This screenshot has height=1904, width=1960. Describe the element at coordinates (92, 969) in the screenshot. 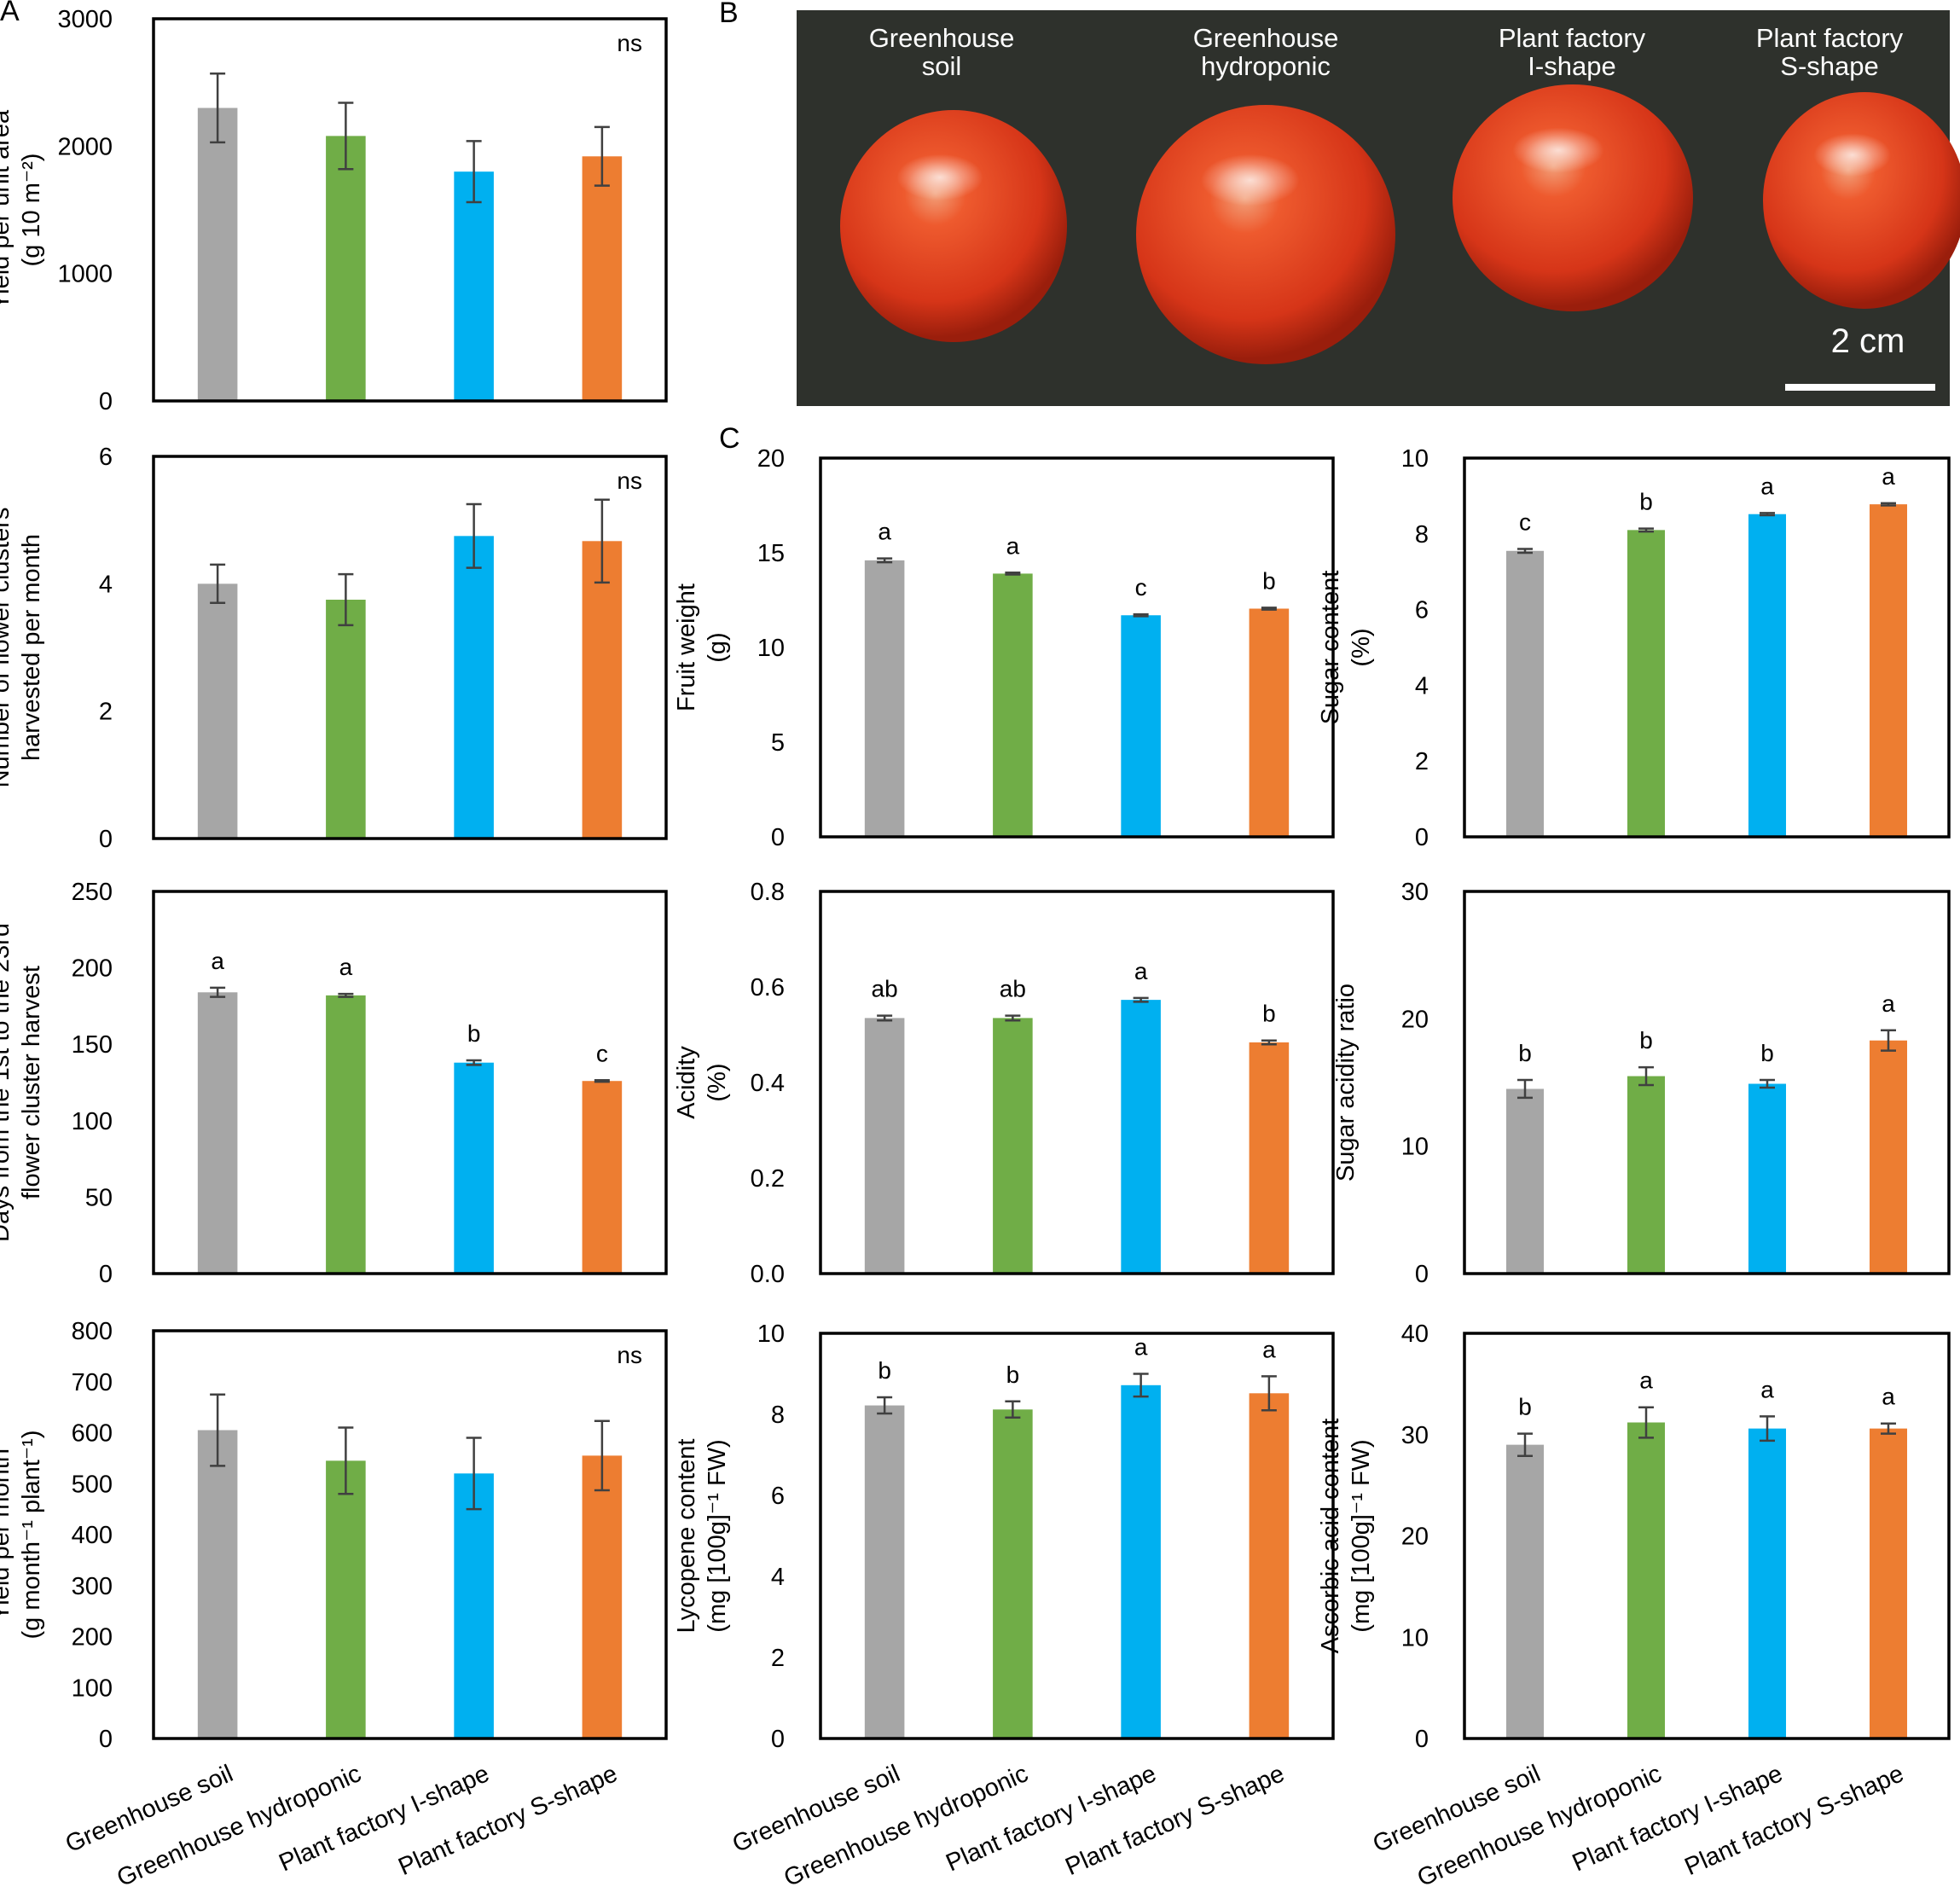

I see `y-tick-label: 200` at that location.